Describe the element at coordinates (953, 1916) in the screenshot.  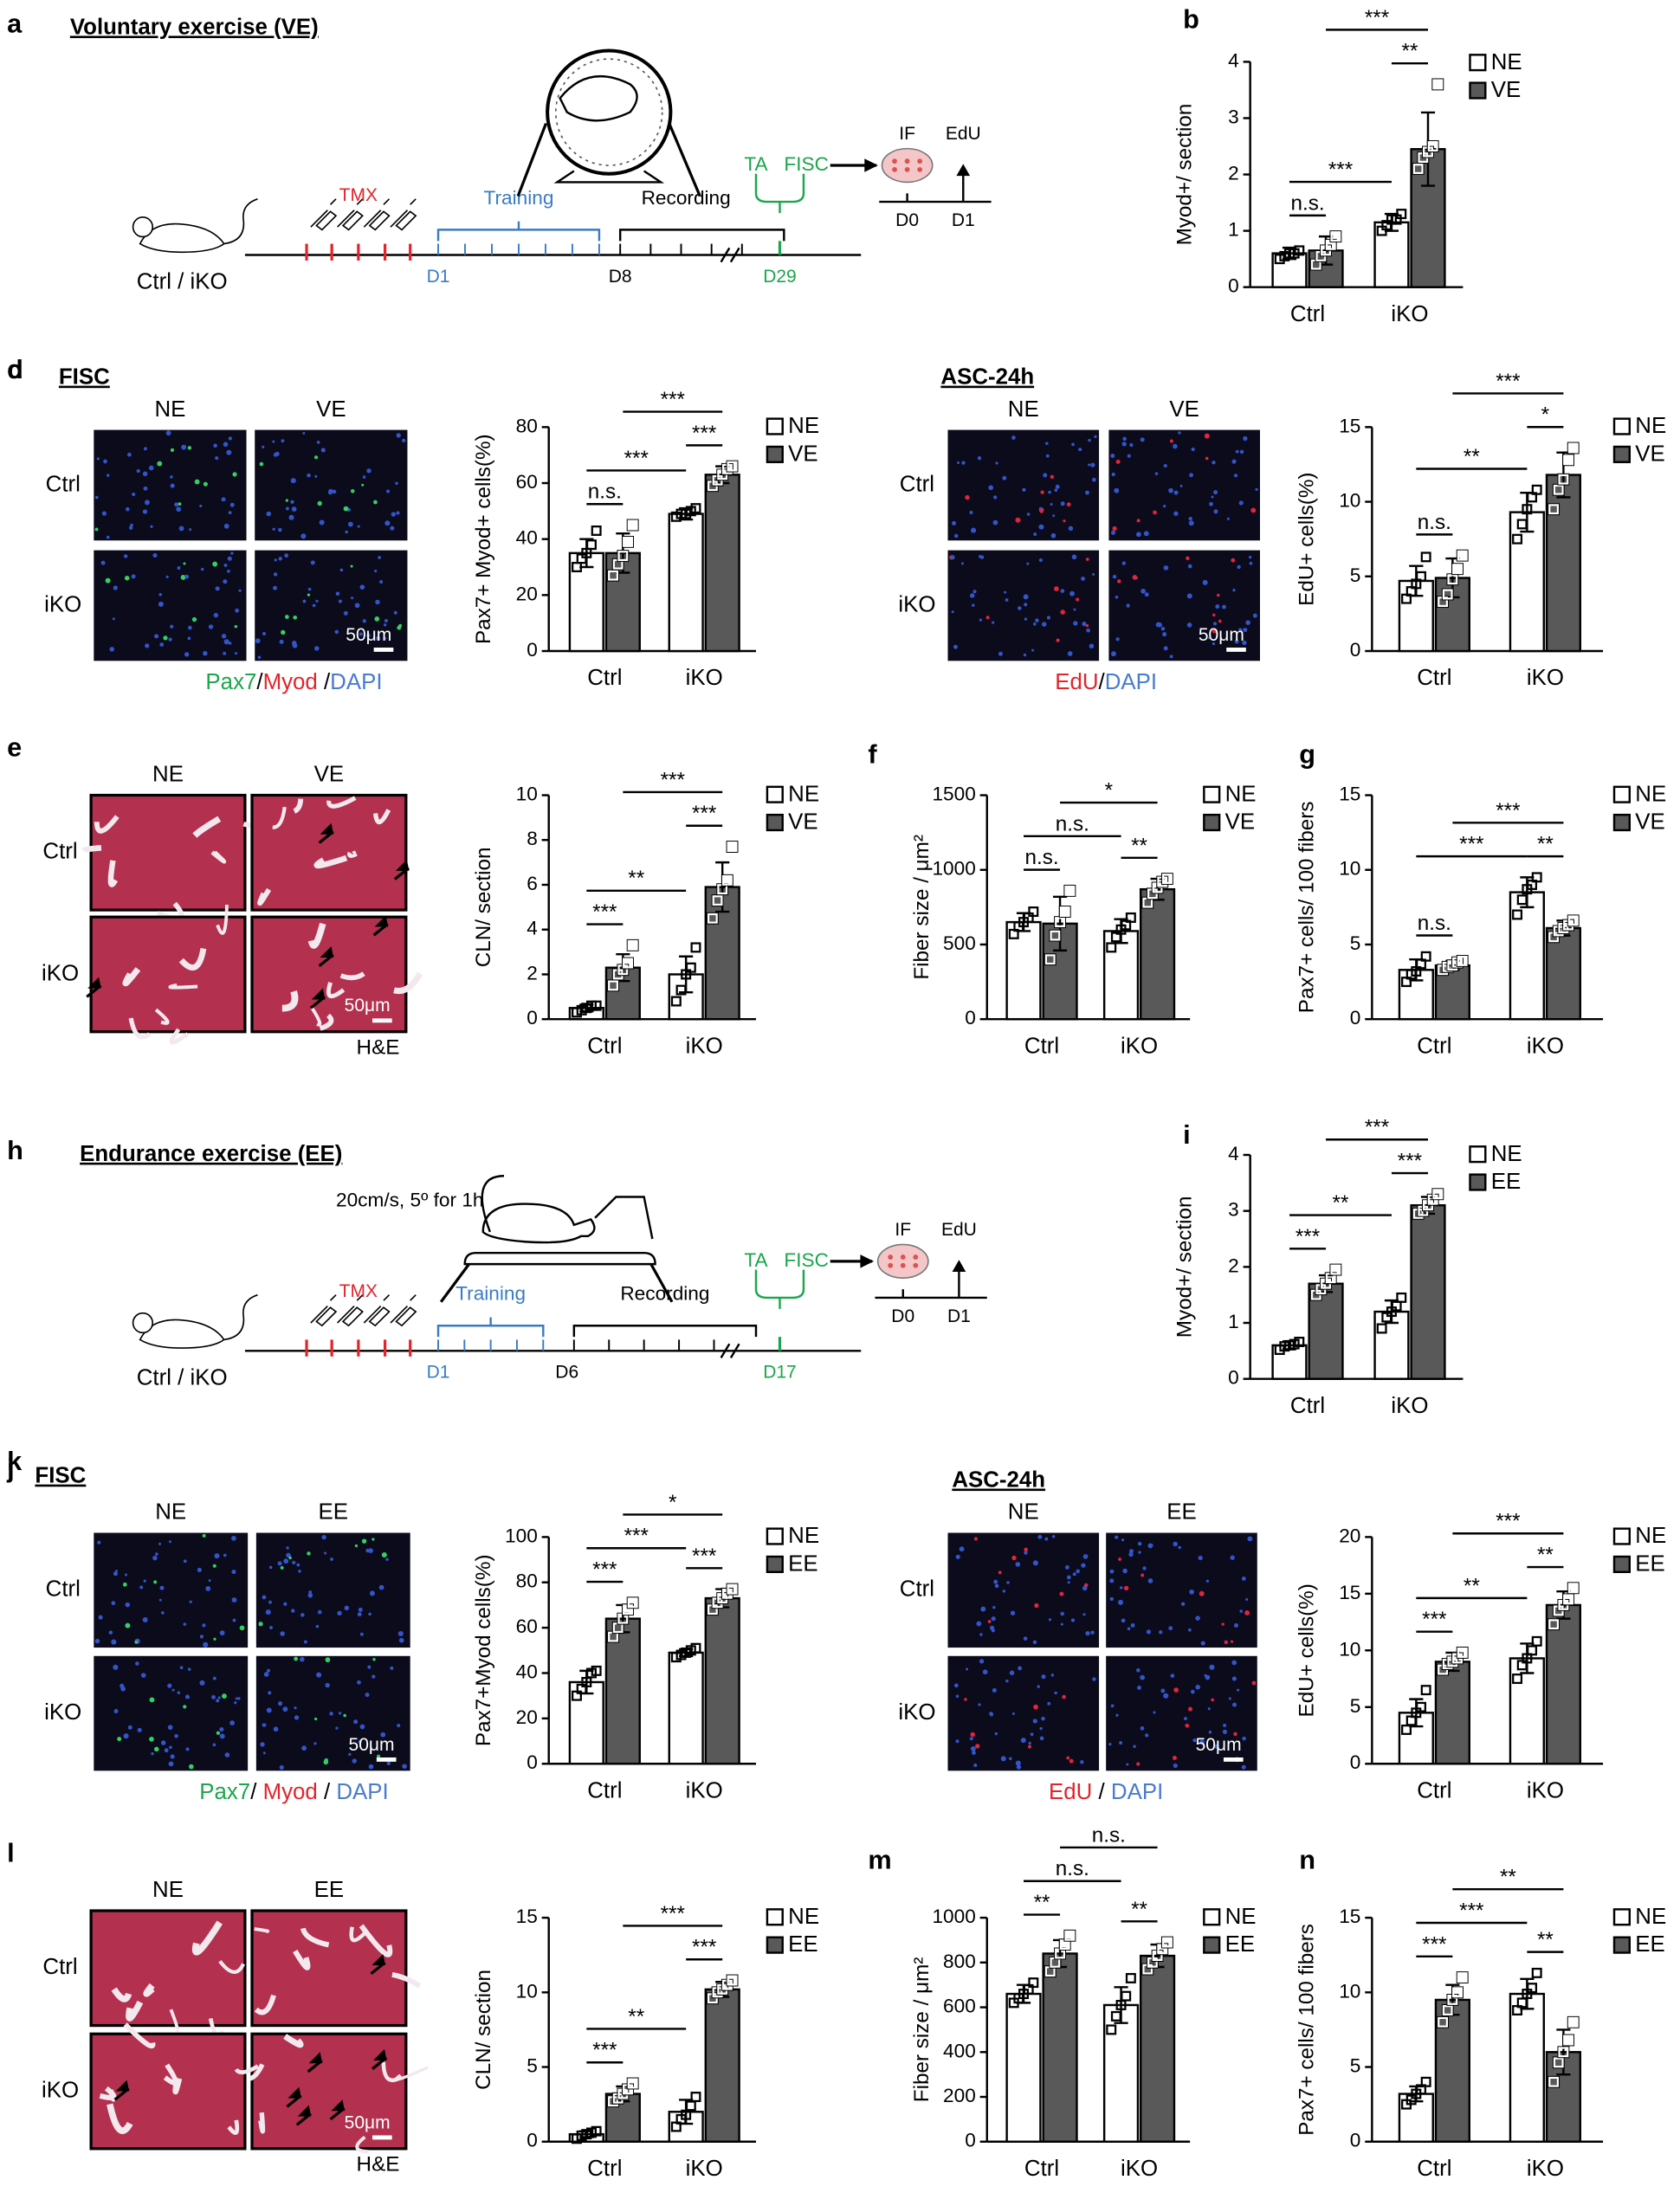
I see `y-tick-label: 1000` at that location.